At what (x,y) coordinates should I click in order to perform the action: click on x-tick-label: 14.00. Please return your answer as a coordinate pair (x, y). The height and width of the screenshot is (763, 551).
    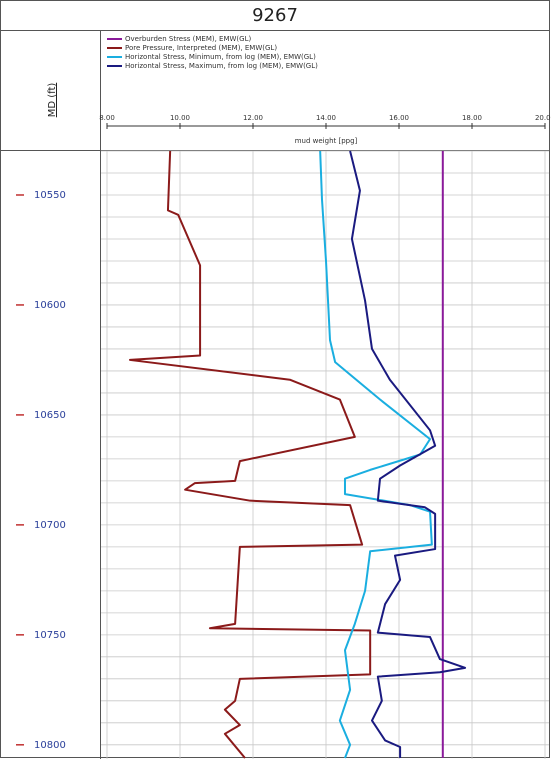
    Looking at the image, I should click on (326, 118).